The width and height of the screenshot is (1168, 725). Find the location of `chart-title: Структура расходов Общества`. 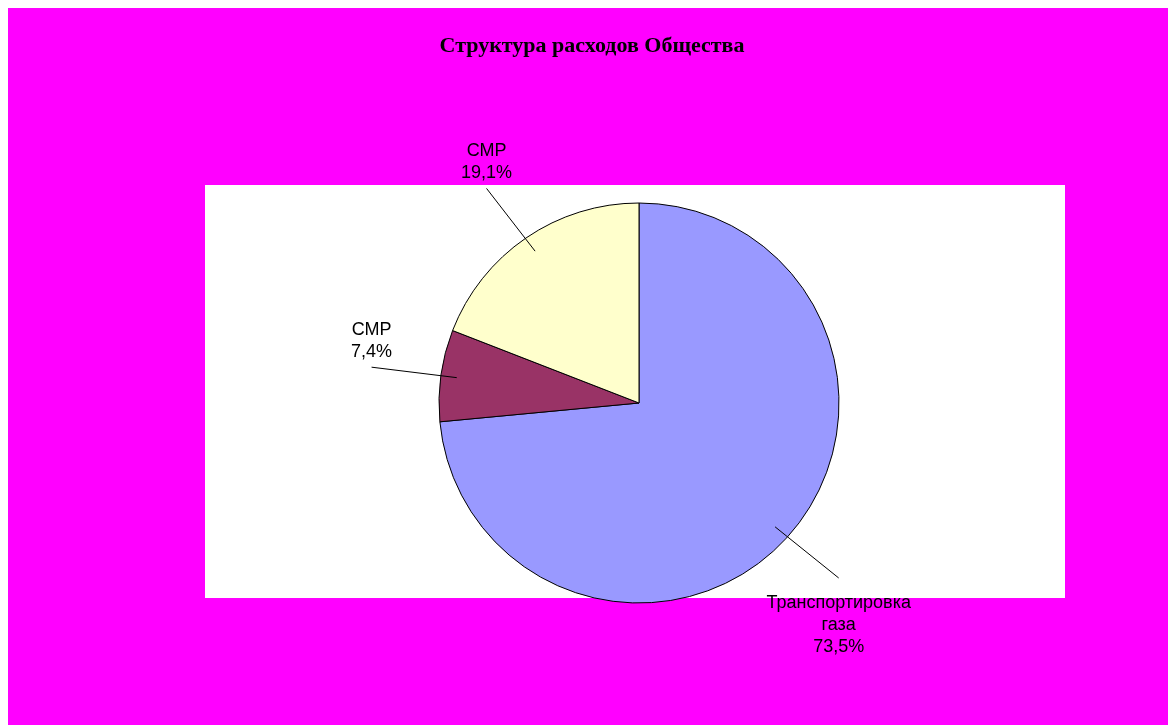

chart-title: Структура расходов Общества is located at coordinates (592, 45).